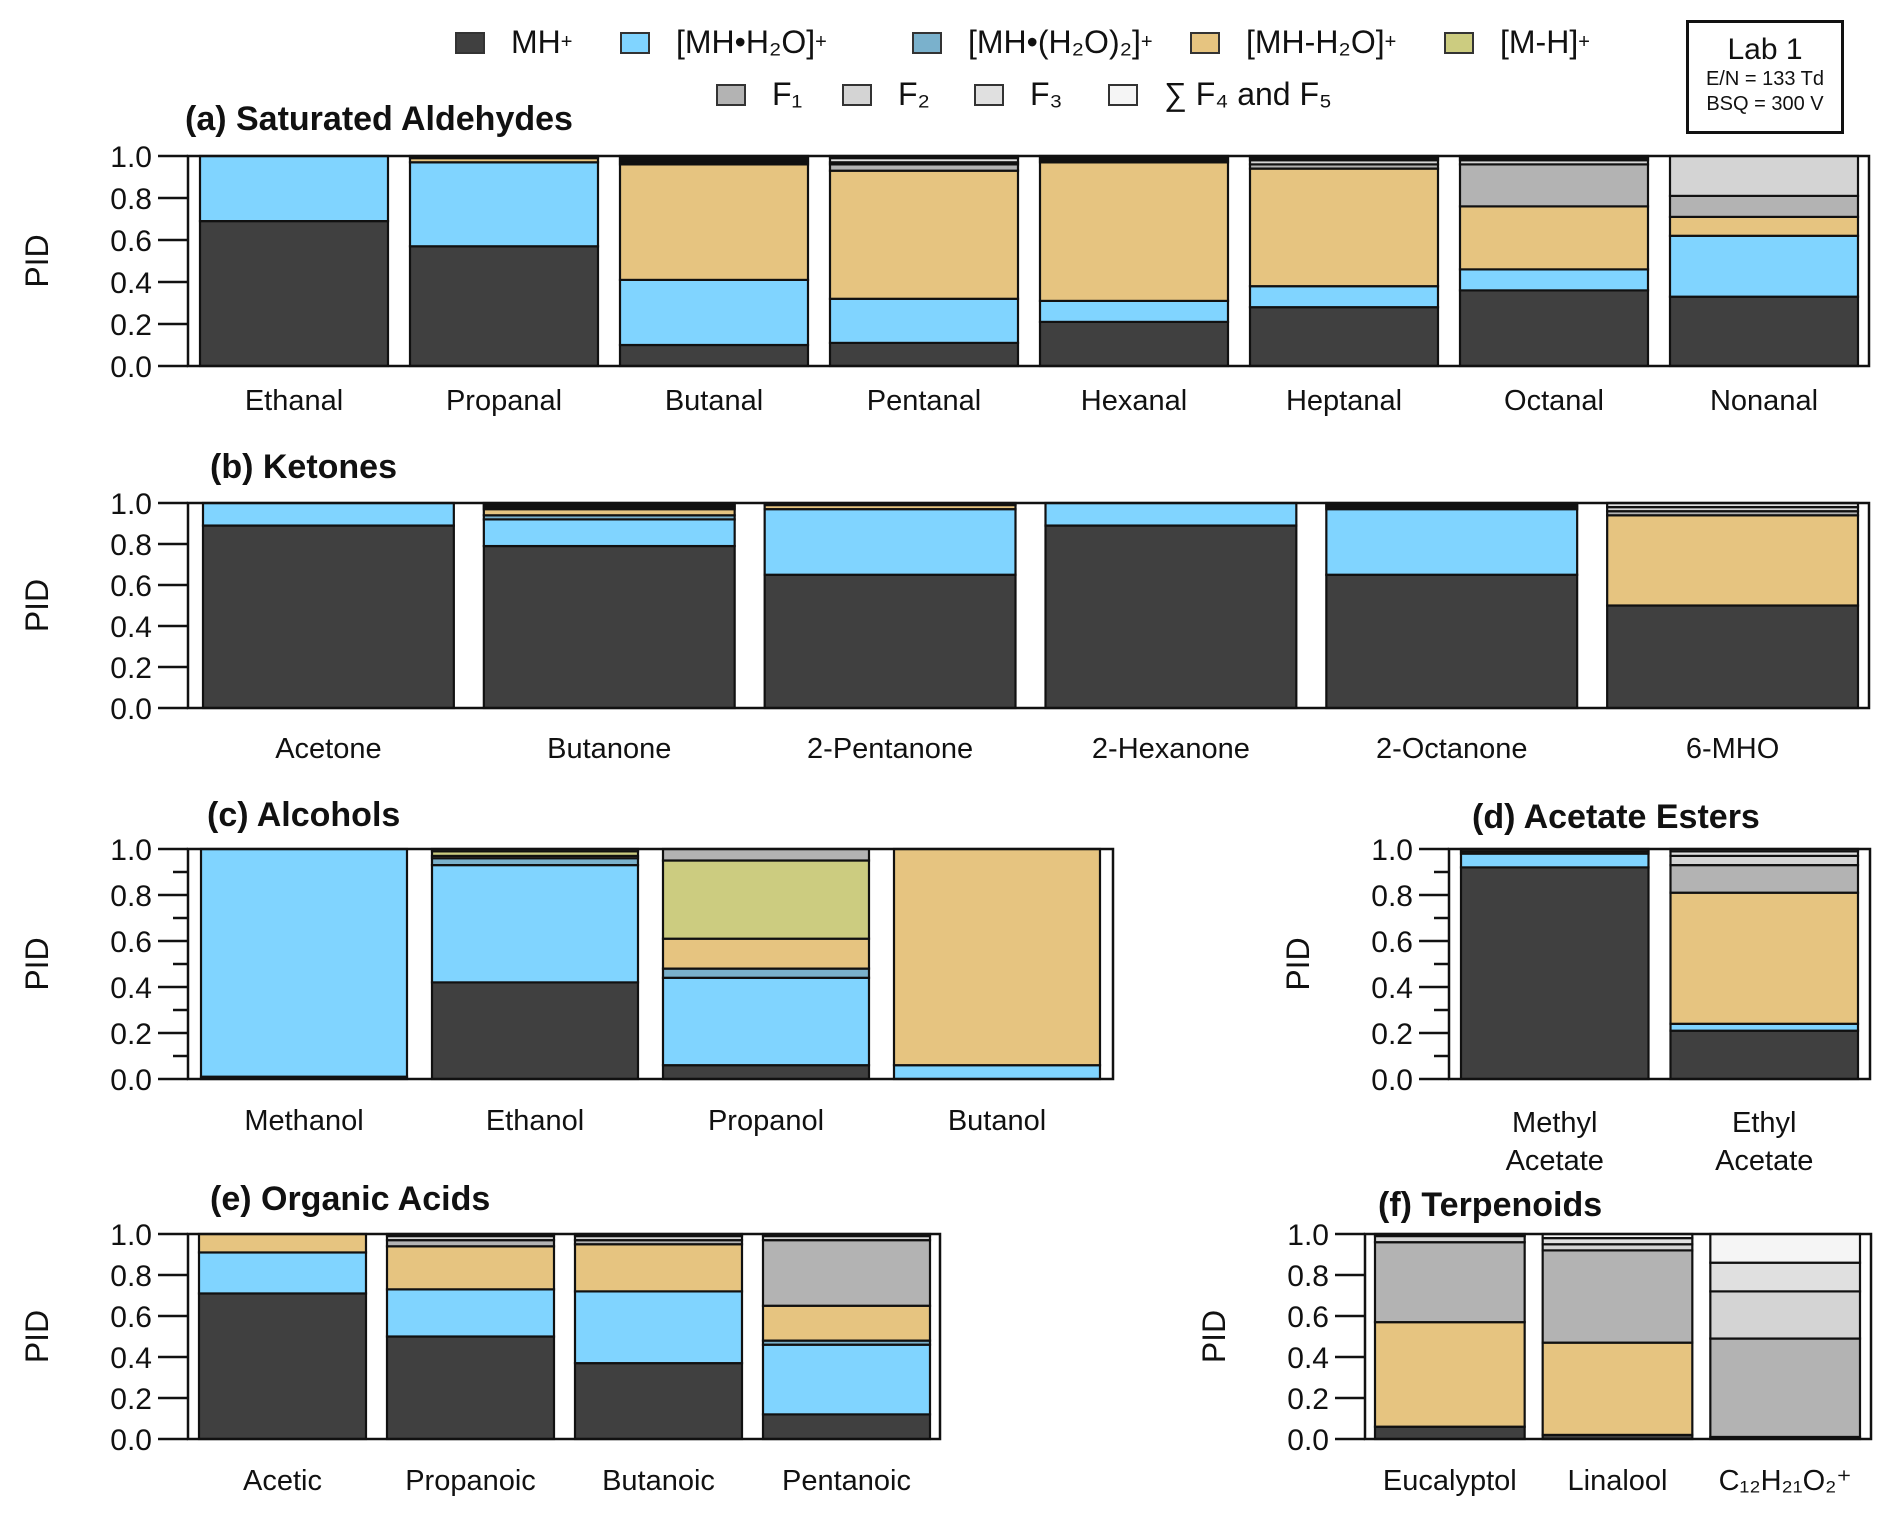  I want to click on y-tick-label: 0.8, so click(1308, 1276).